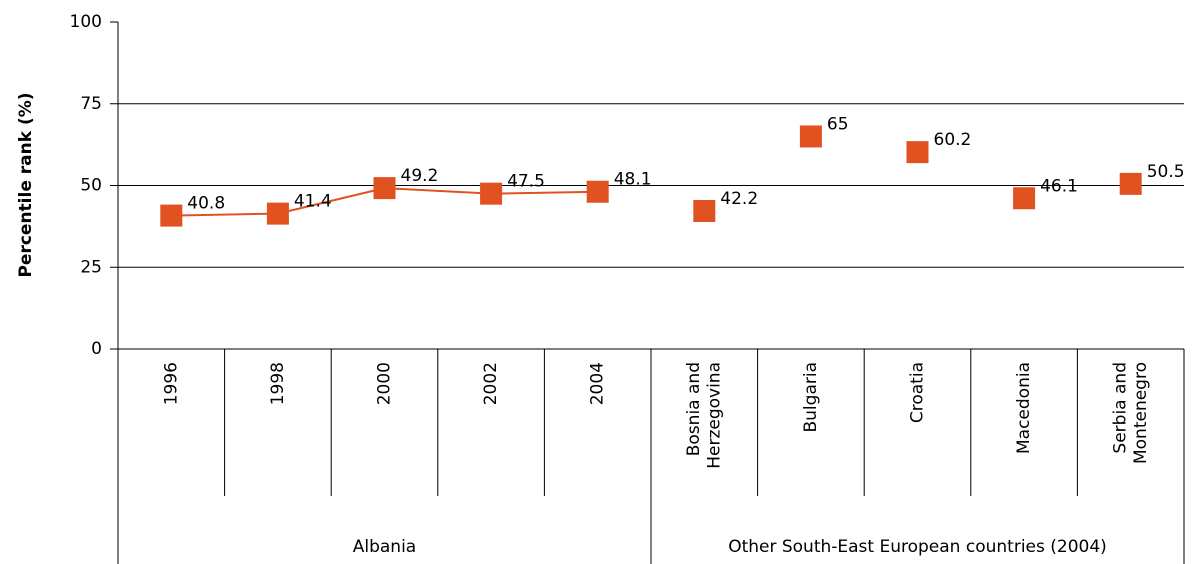  Describe the element at coordinates (91, 186) in the screenshot. I see `y-tick-label: 50` at that location.